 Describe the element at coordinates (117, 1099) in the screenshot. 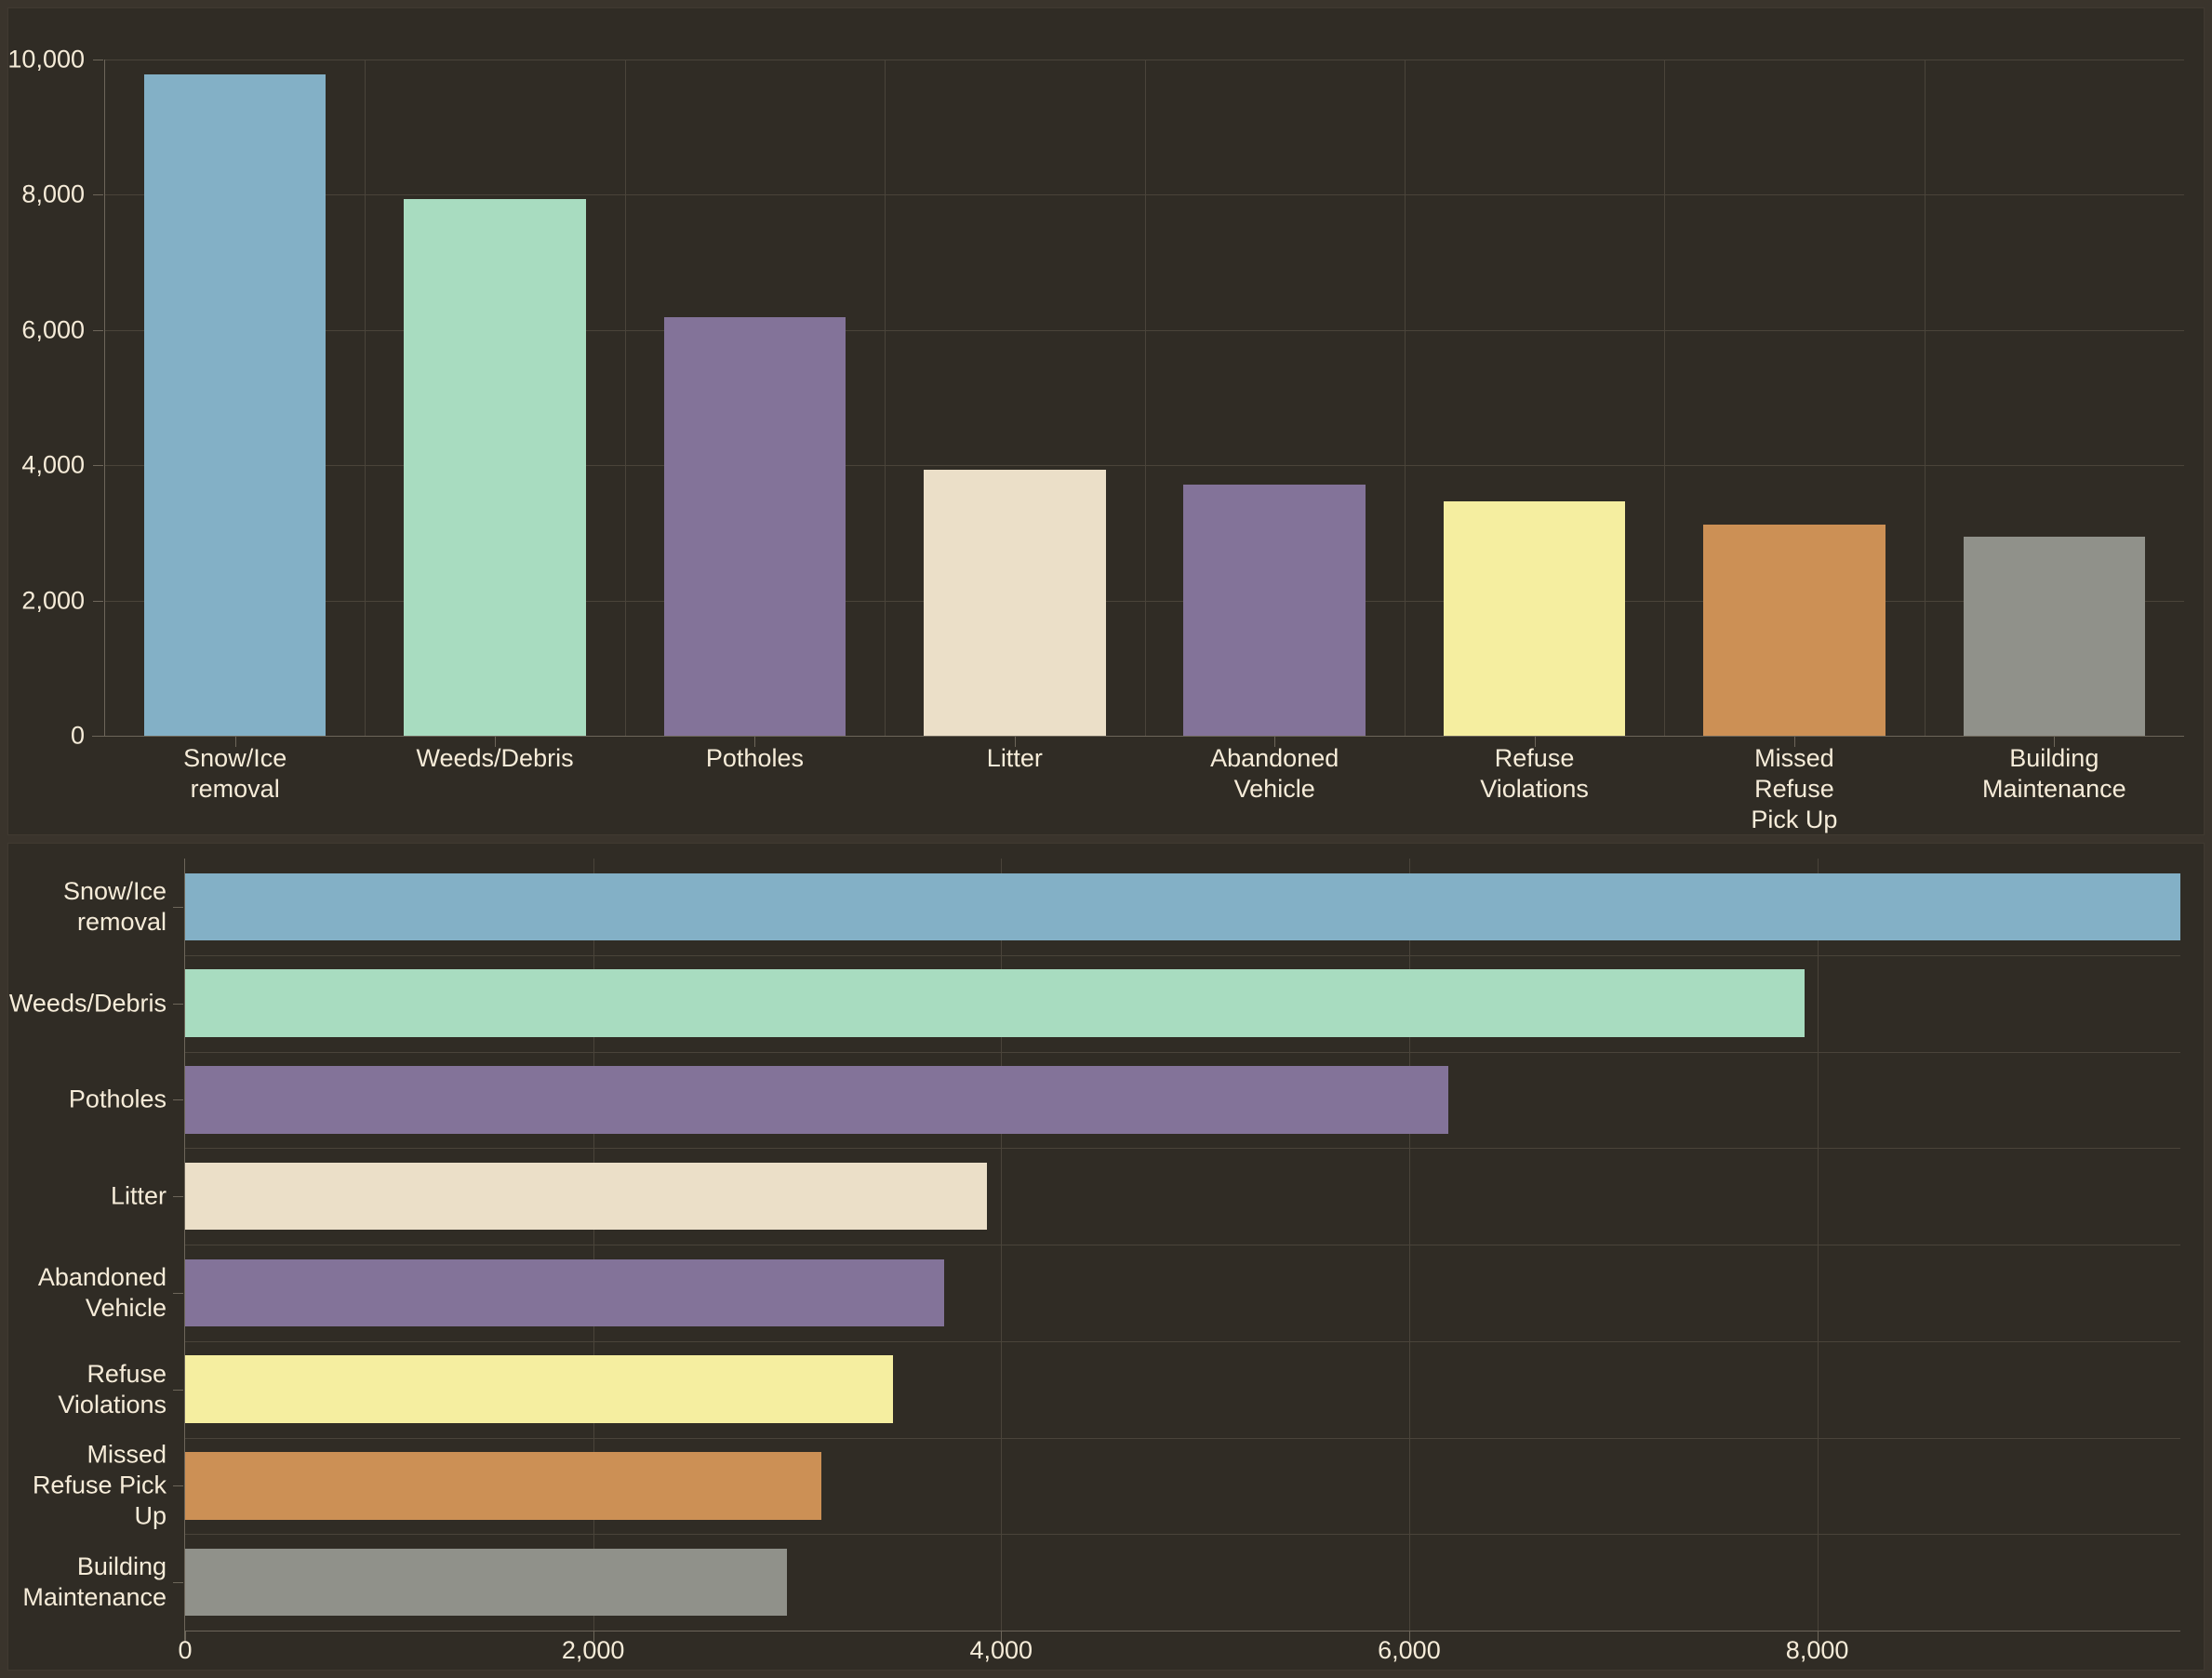

I see `y-tick-label: Potholes` at that location.